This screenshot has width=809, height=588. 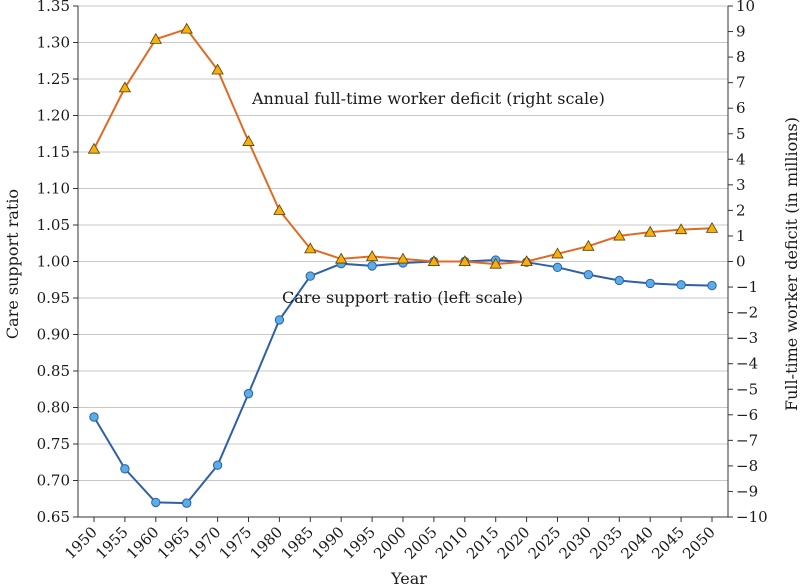 I want to click on x-tick-label: 2000, so click(x=390, y=543).